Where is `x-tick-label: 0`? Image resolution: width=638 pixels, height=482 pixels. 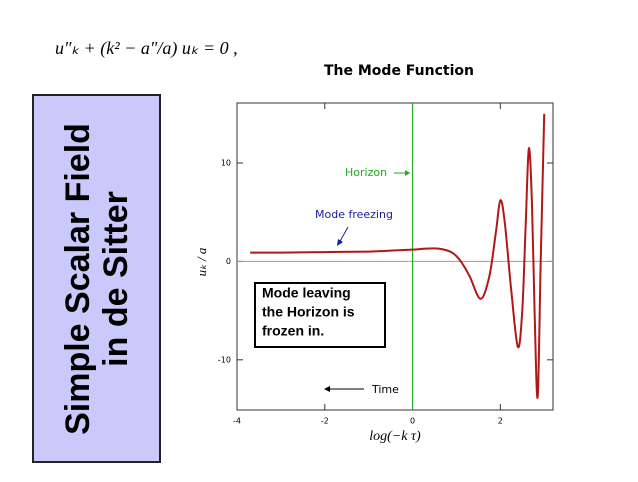
x-tick-label: 0 is located at coordinates (412, 421).